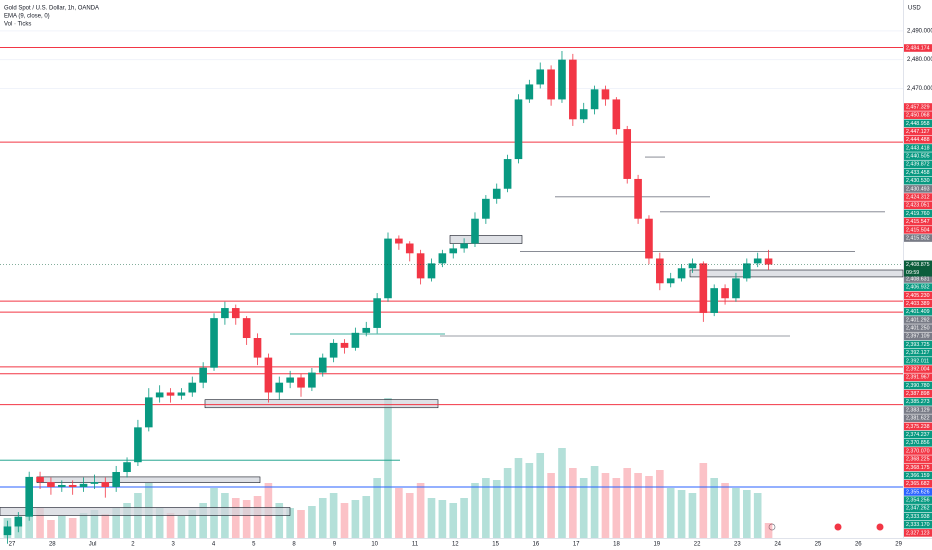  What do you see at coordinates (737, 545) in the screenshot?
I see `x-tick-label: 23` at bounding box center [737, 545].